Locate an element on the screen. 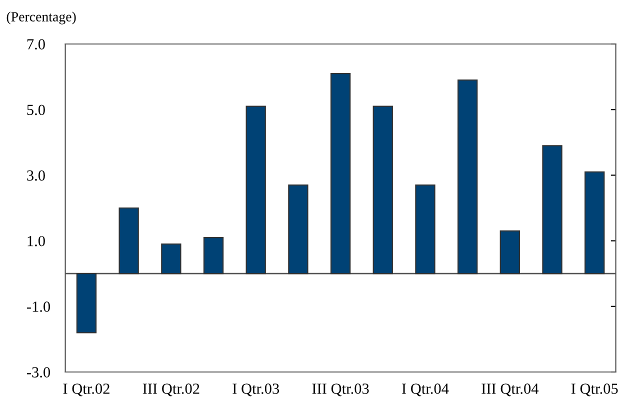 The image size is (622, 400). x-tick-label: III Qtr.03 is located at coordinates (340, 390).